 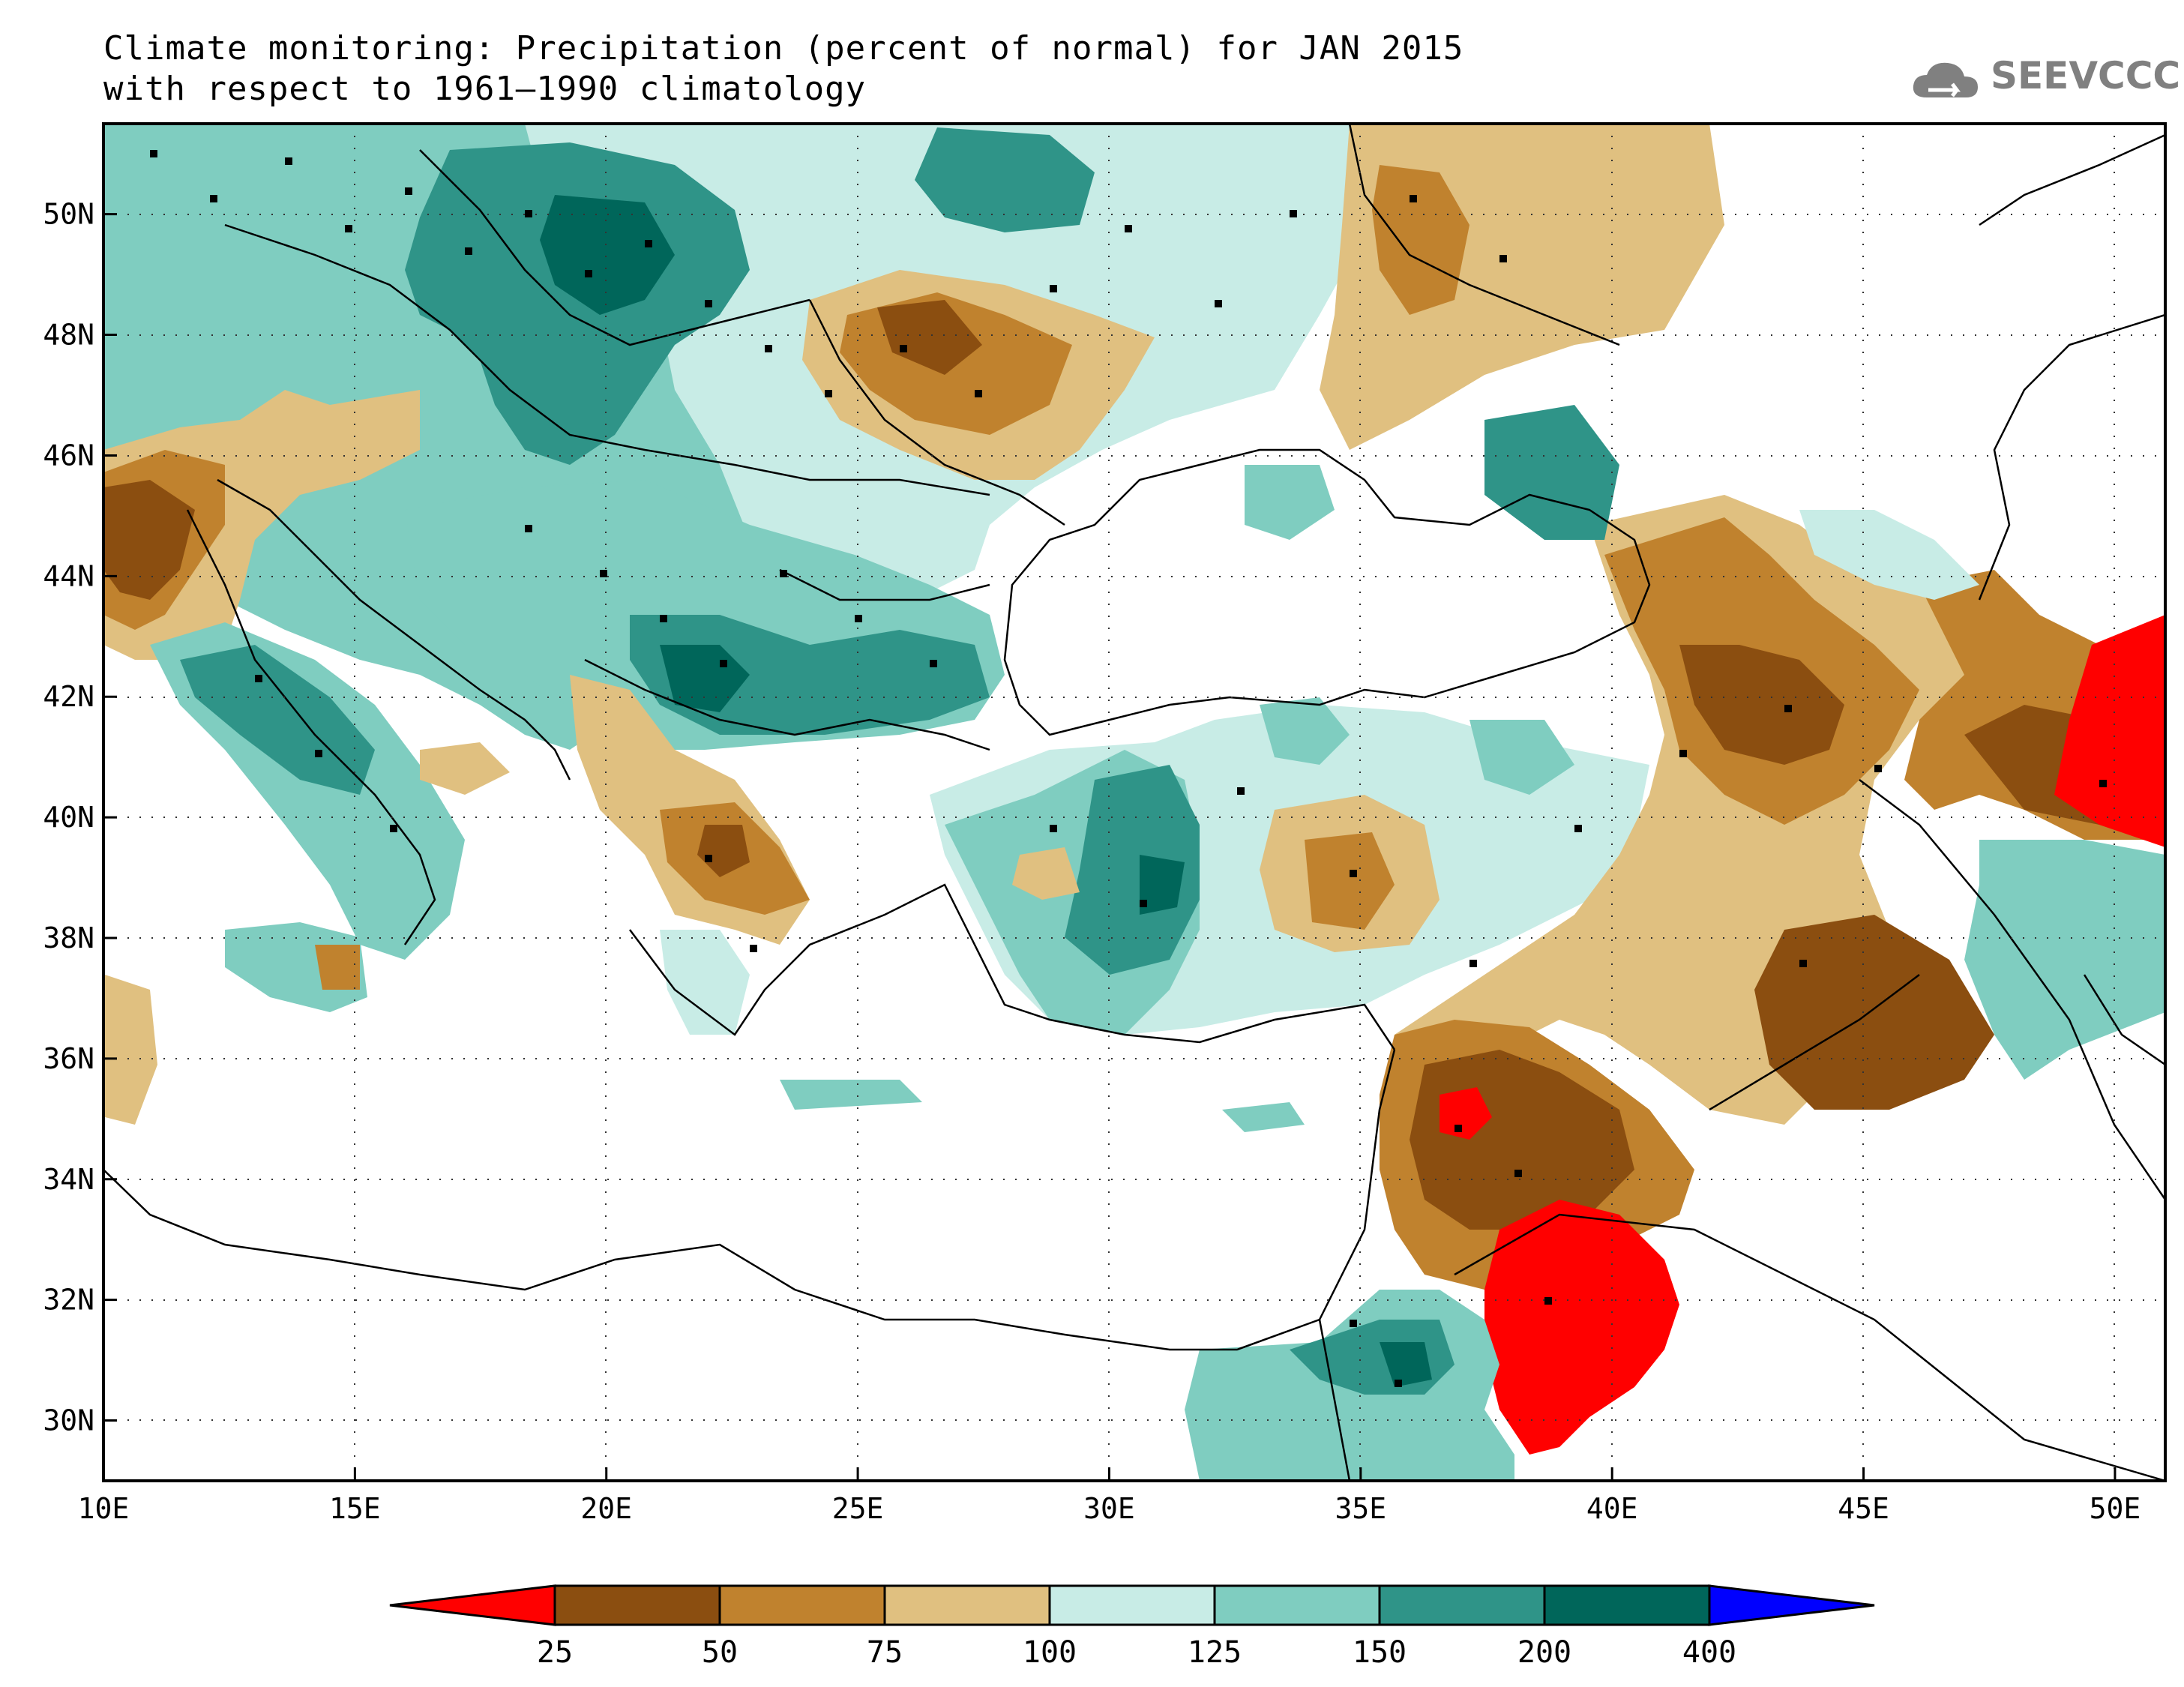 I want to click on colorbar-label: 150, so click(x=1380, y=1652).